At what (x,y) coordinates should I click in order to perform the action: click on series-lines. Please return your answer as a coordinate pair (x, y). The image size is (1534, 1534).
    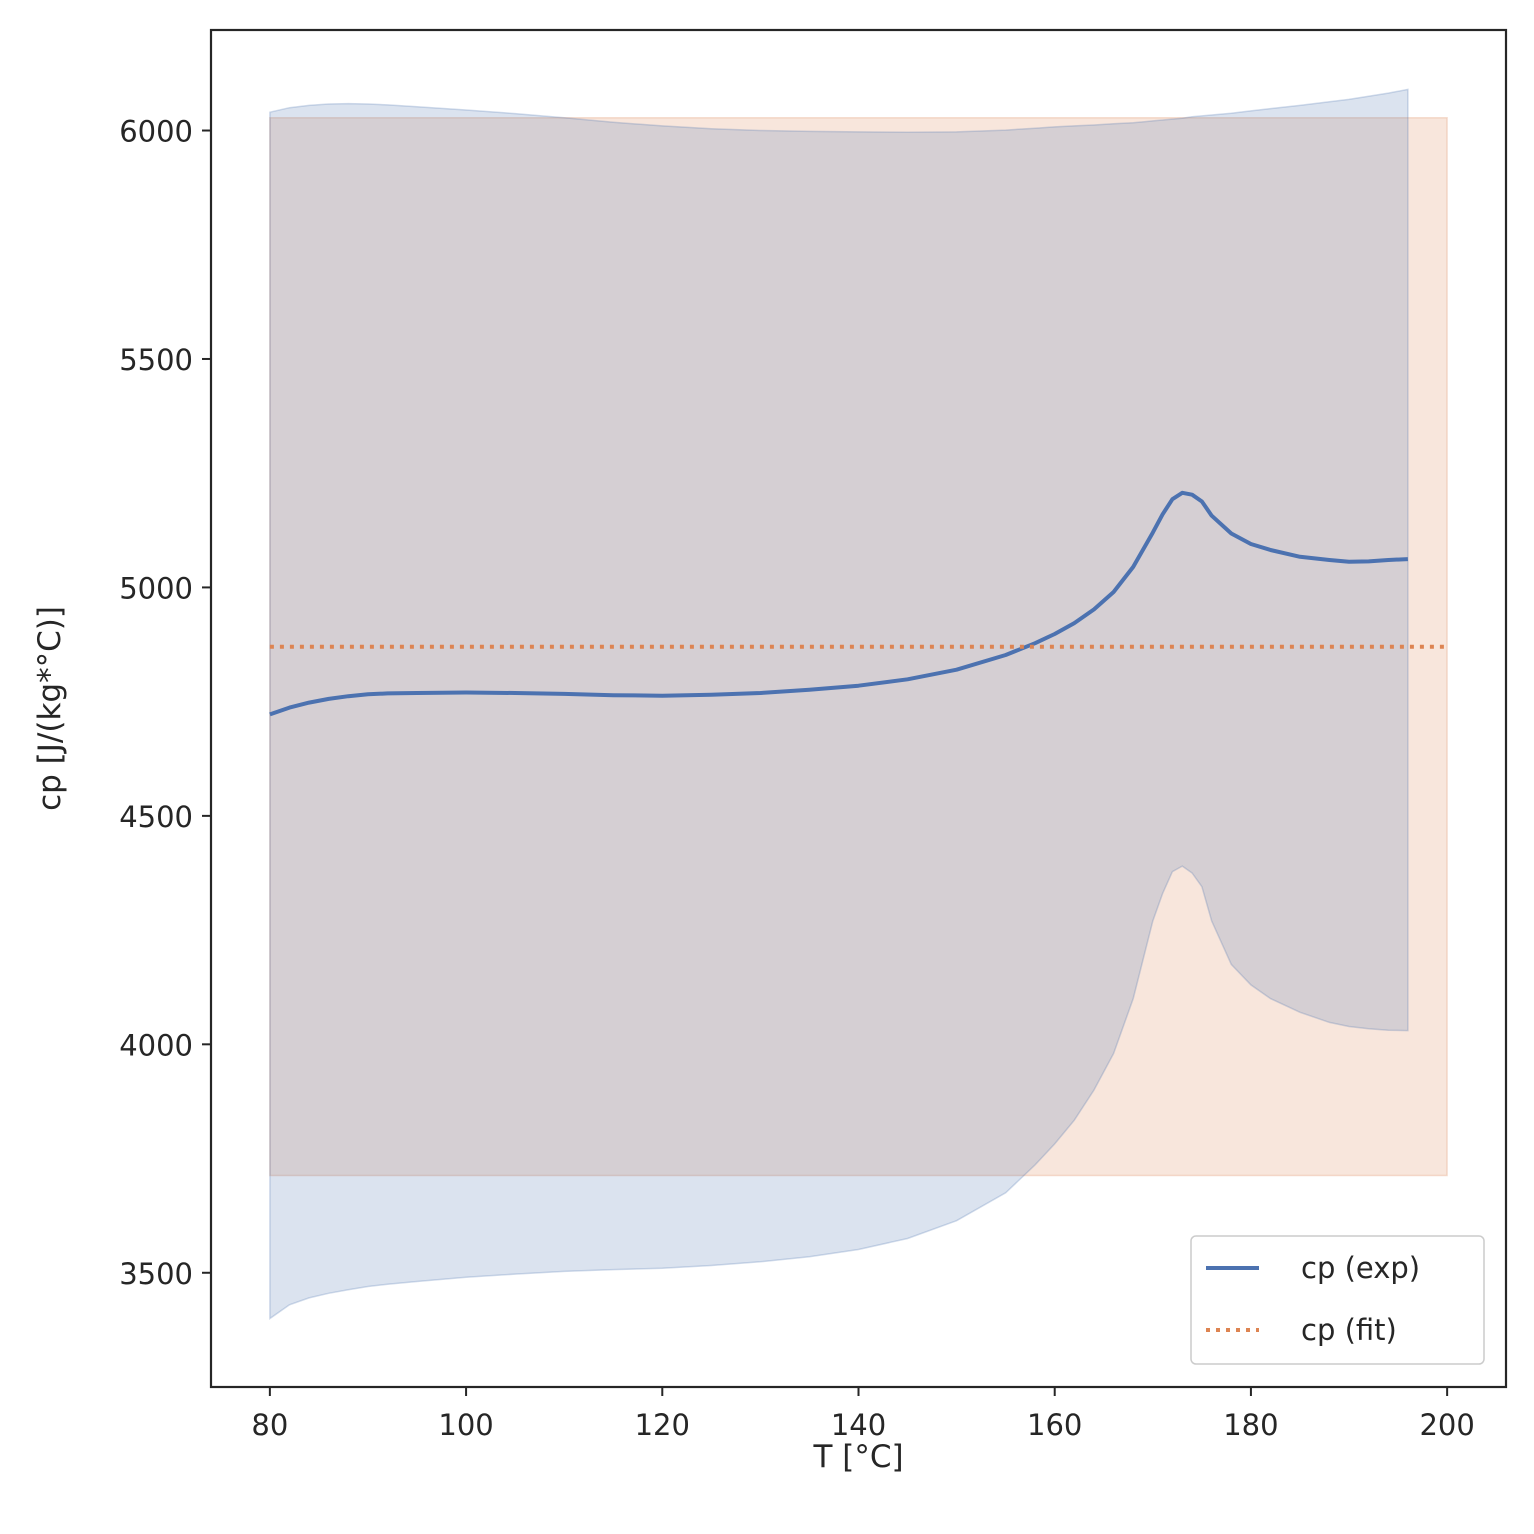
    Looking at the image, I should click on (858, 603).